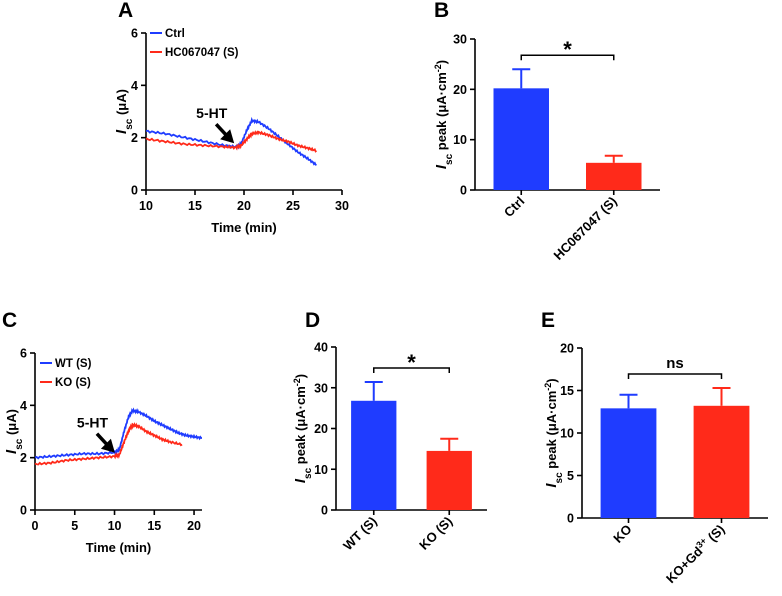 The image size is (782, 596). I want to click on series-line-ctrl, so click(231, 141).